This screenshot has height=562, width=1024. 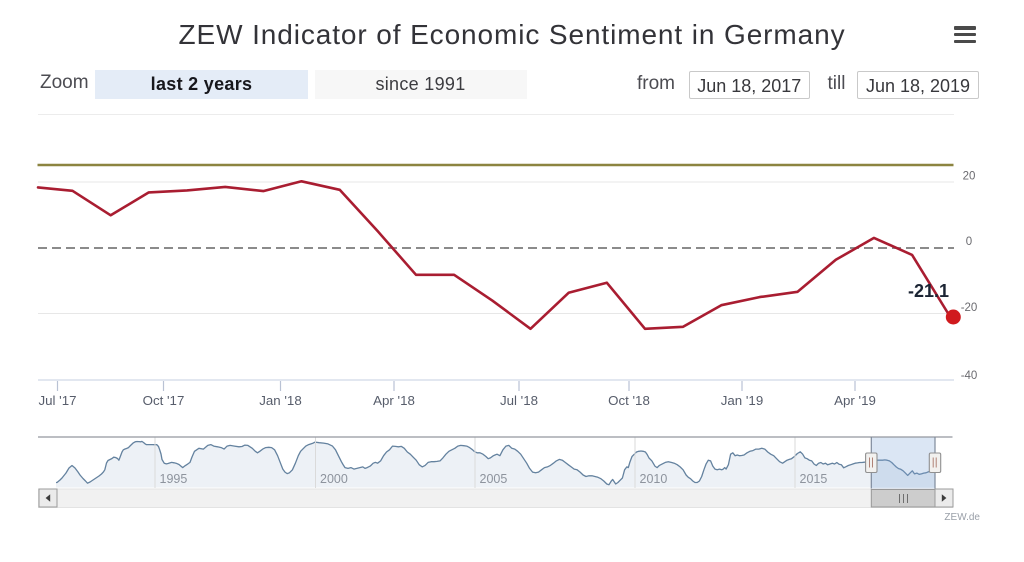 I want to click on svg-text: Apr '19, so click(x=855, y=400).